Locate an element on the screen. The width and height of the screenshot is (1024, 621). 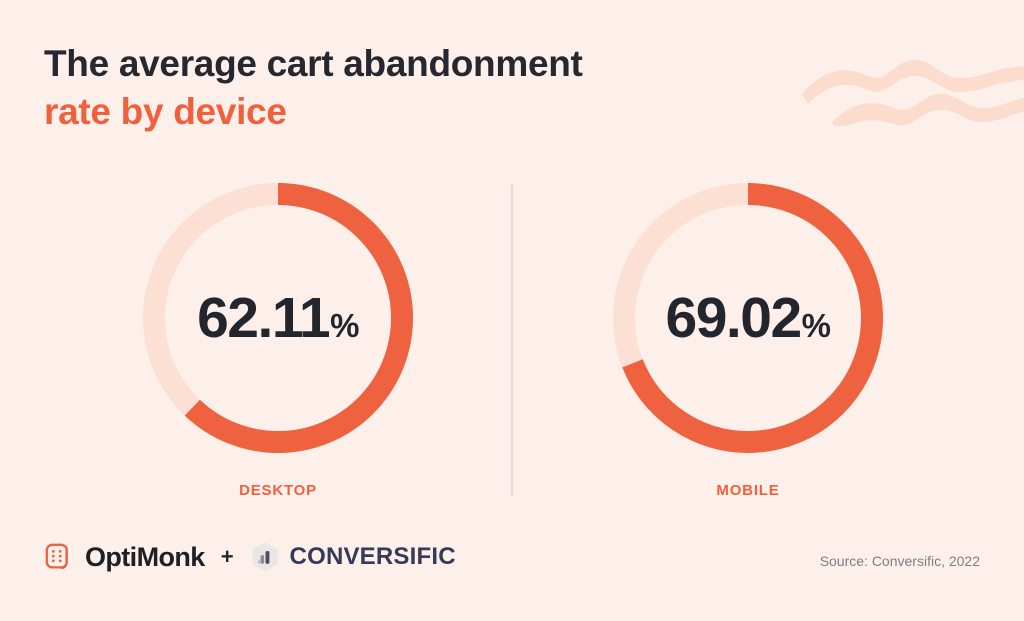
donut-mobile-percent-sign: % is located at coordinates (816, 325).